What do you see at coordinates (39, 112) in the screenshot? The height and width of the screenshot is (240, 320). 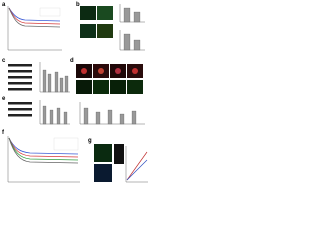 I see `panel-e` at bounding box center [39, 112].